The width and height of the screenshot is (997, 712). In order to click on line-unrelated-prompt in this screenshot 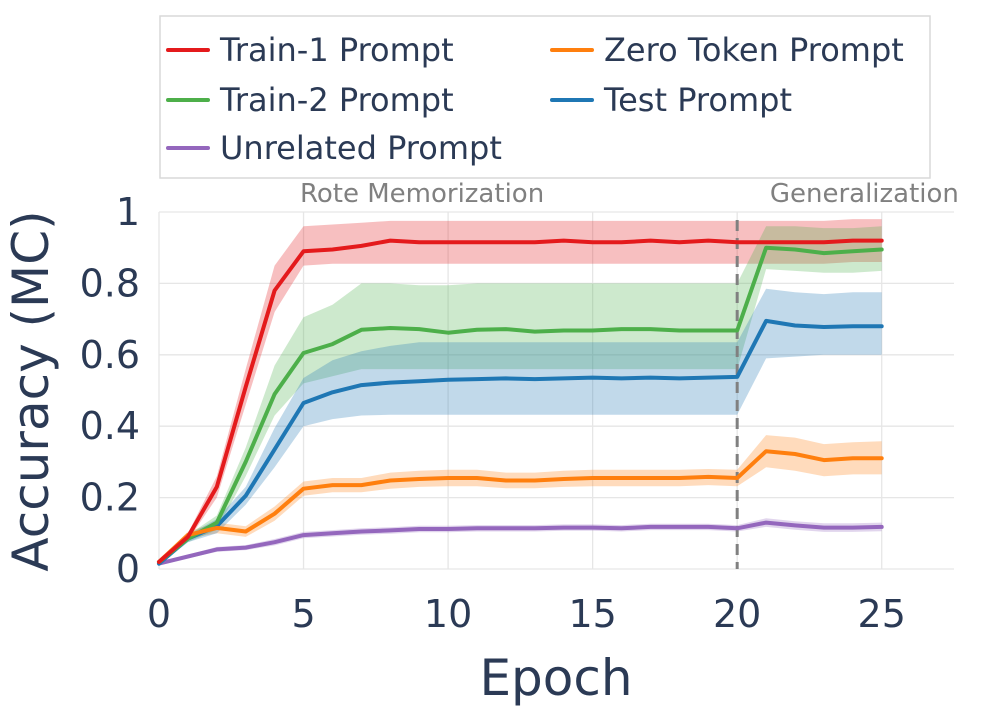, I will do `click(520, 543)`.